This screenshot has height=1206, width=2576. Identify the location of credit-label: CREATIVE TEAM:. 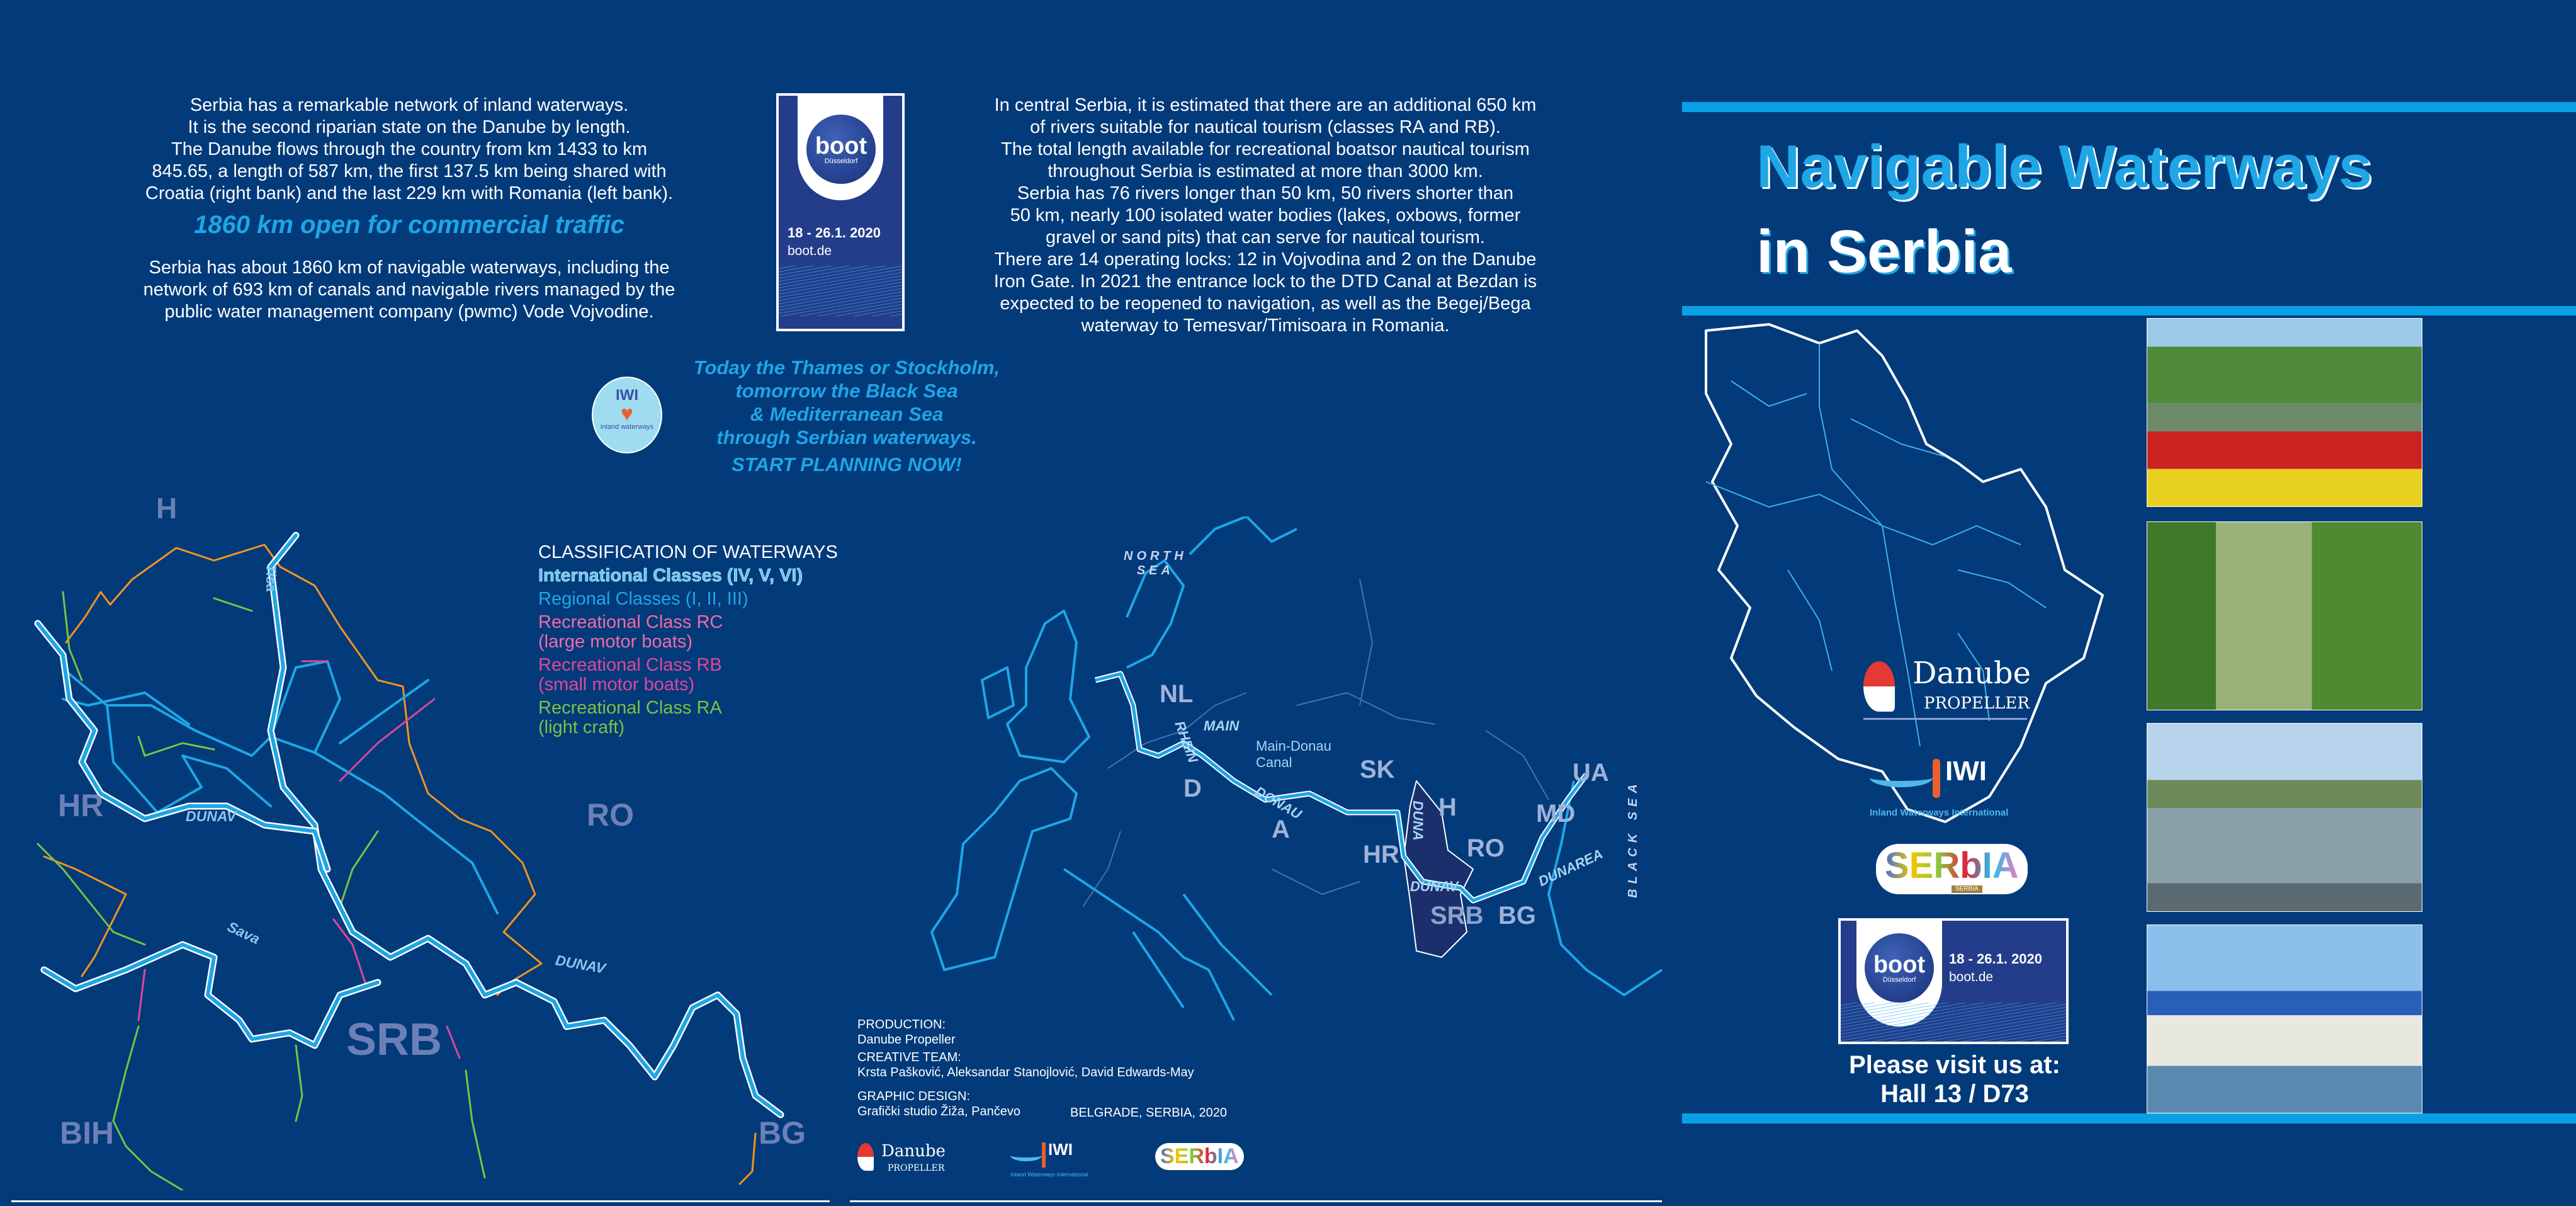
(909, 1057).